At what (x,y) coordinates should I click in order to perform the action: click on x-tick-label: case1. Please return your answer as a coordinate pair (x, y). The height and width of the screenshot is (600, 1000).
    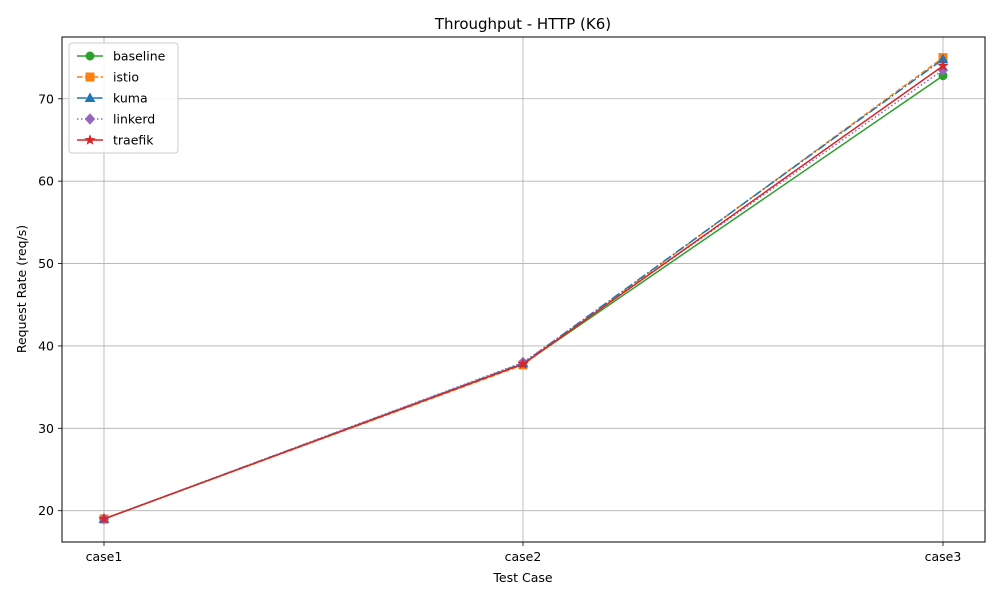
    Looking at the image, I should click on (104, 556).